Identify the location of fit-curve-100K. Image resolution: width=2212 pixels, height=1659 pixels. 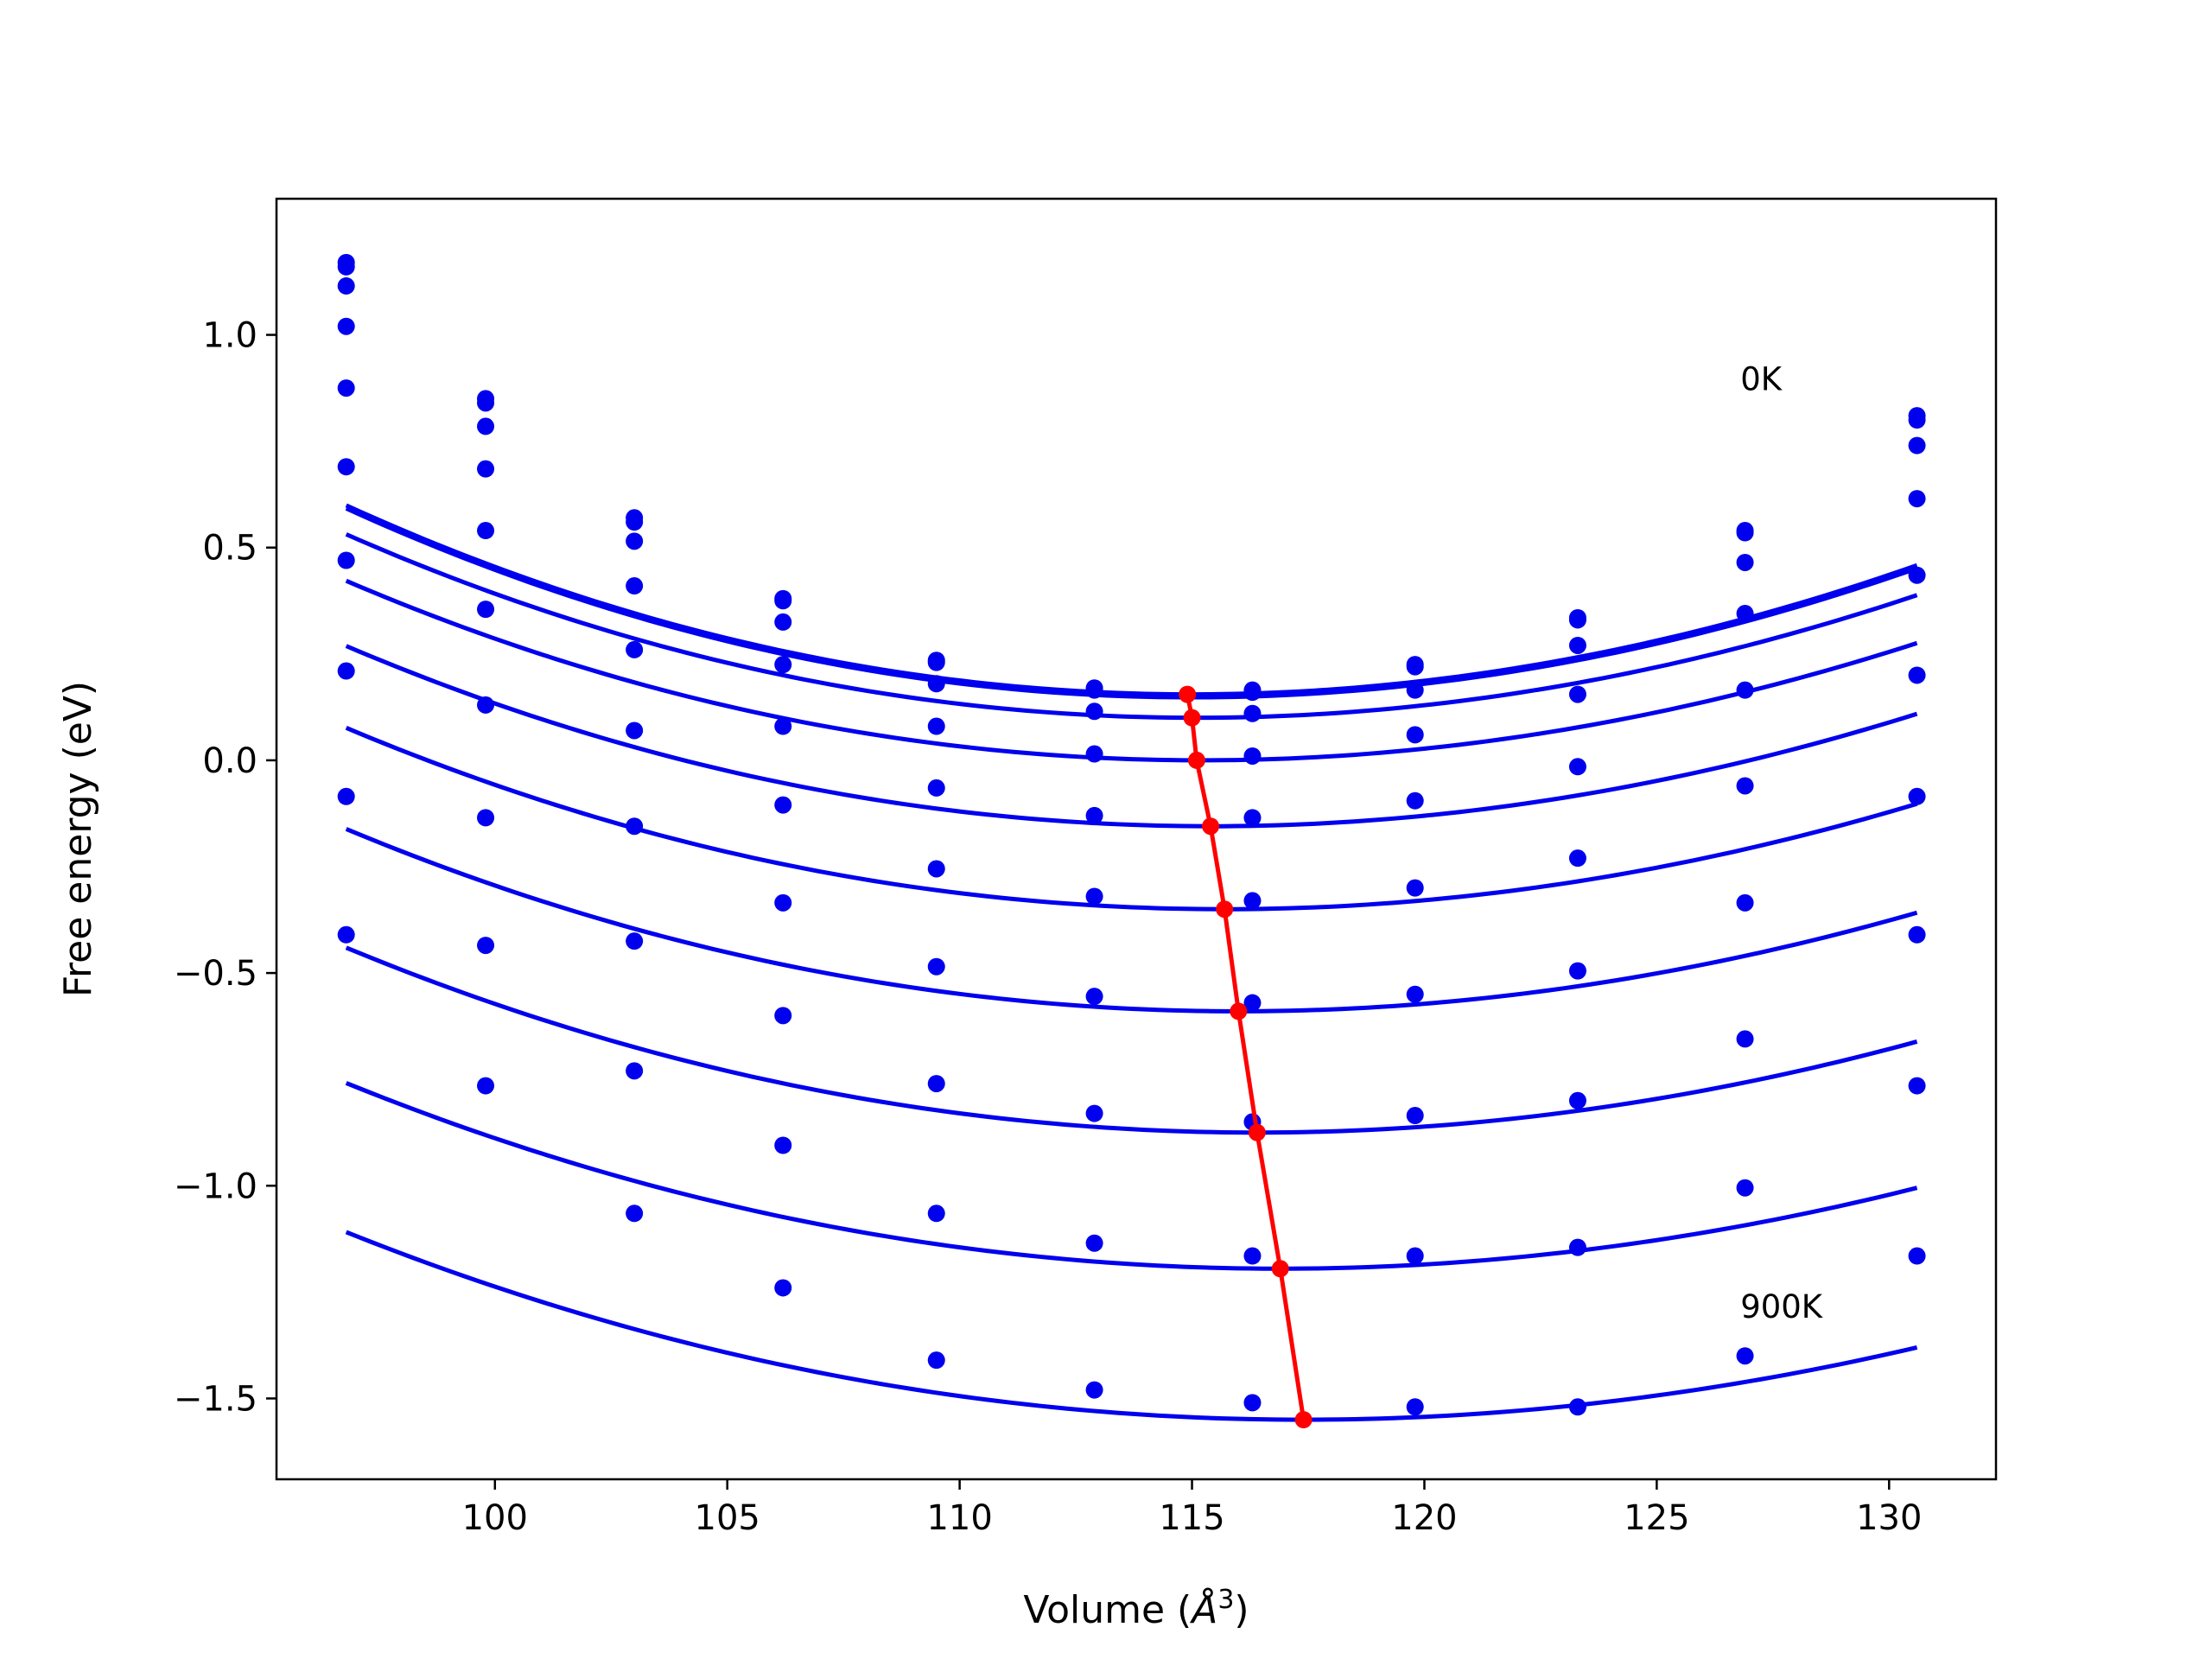
(1131, 603).